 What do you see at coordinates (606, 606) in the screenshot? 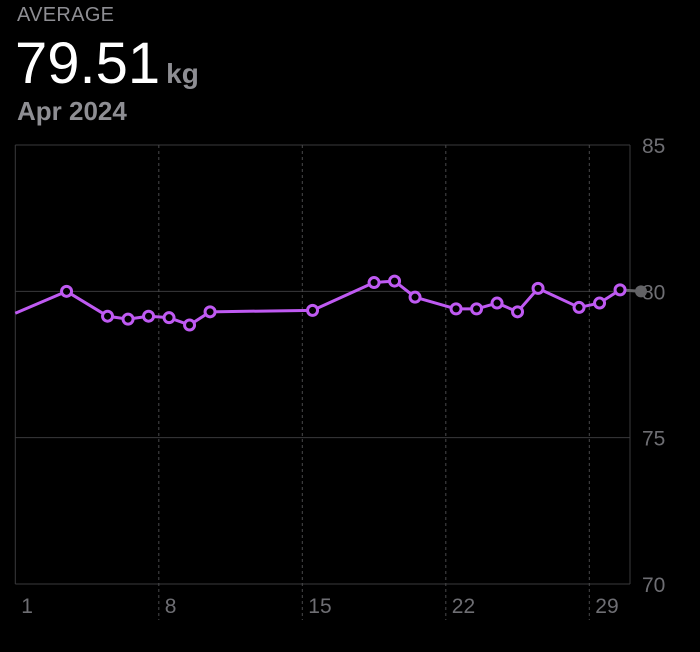
I see `x-tick-label: 29` at bounding box center [606, 606].